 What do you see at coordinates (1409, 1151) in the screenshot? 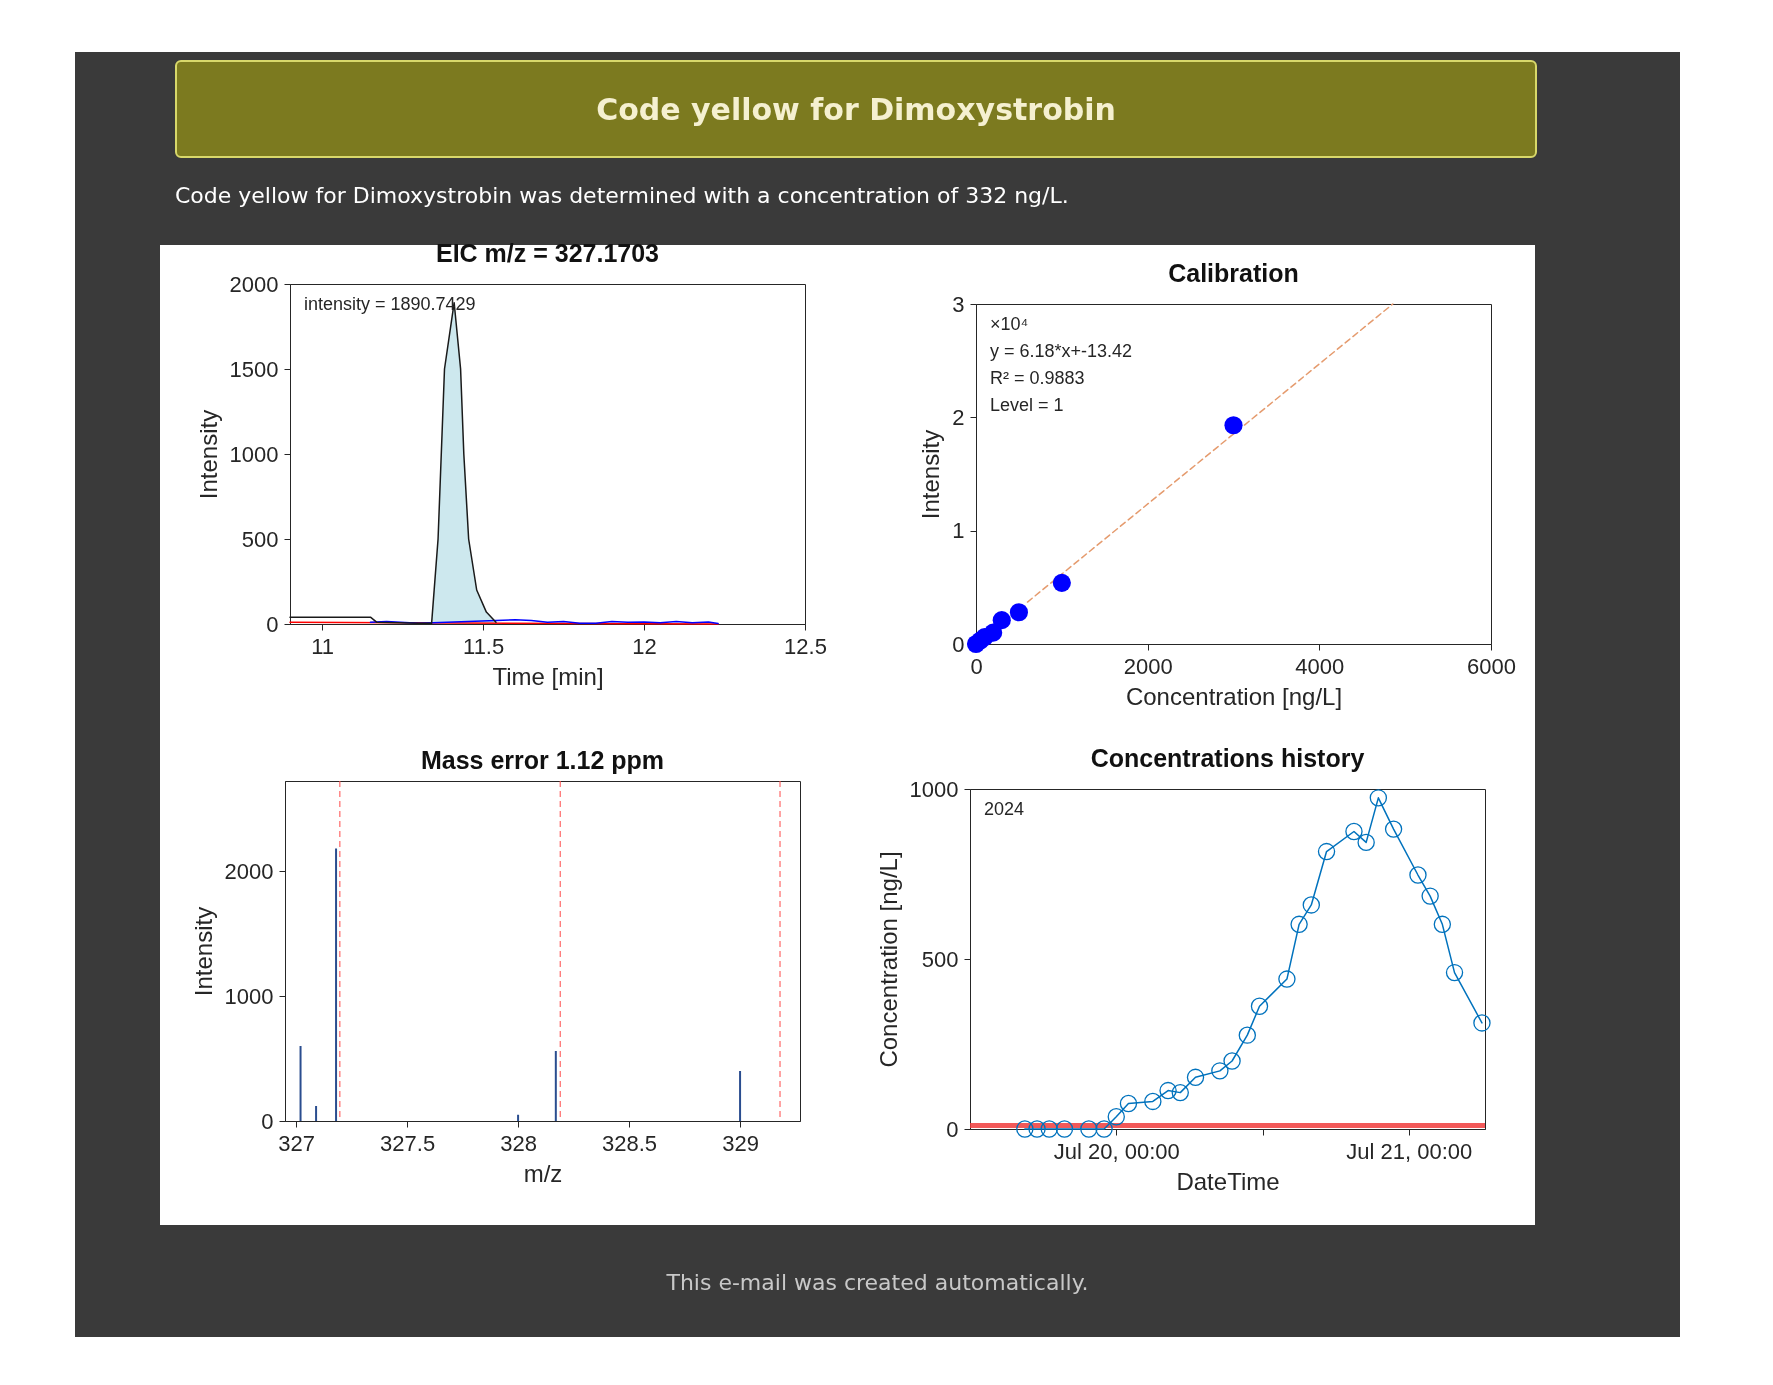
I see `x-tick-label: Jul 21, 00:00` at bounding box center [1409, 1151].